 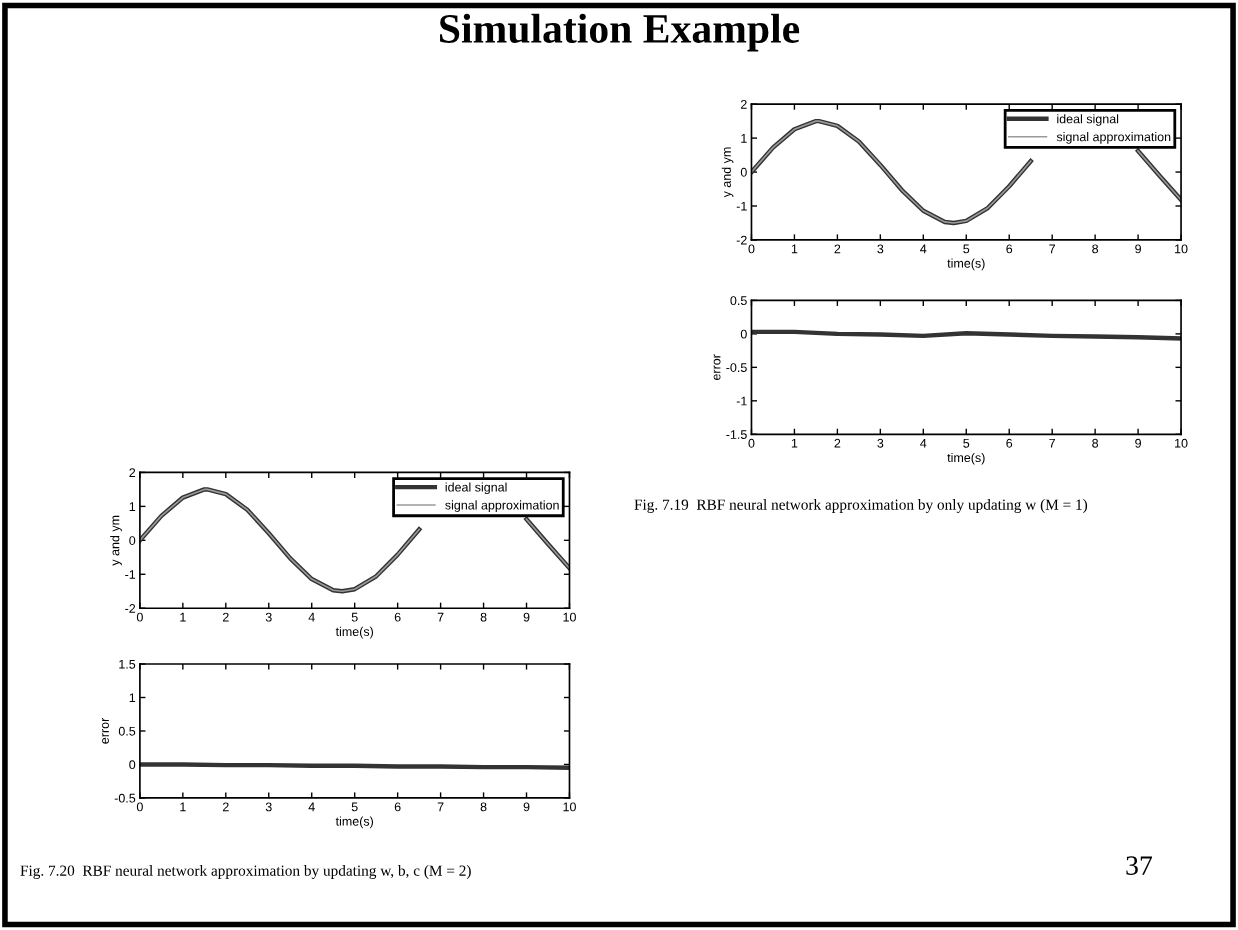 What do you see at coordinates (1139, 865) in the screenshot?
I see `text: 37` at bounding box center [1139, 865].